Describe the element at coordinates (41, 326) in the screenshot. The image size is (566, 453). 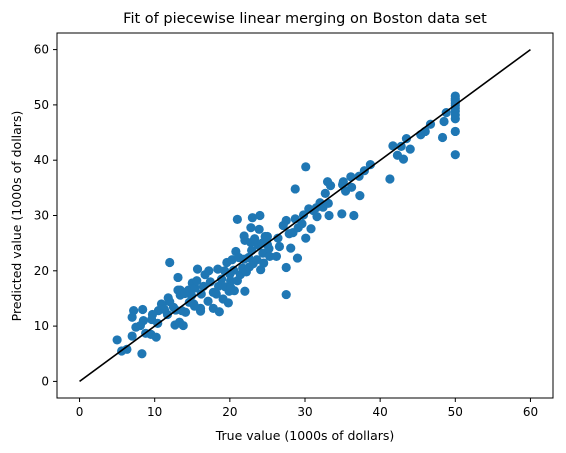
I see `y-tick-label: 10` at that location.